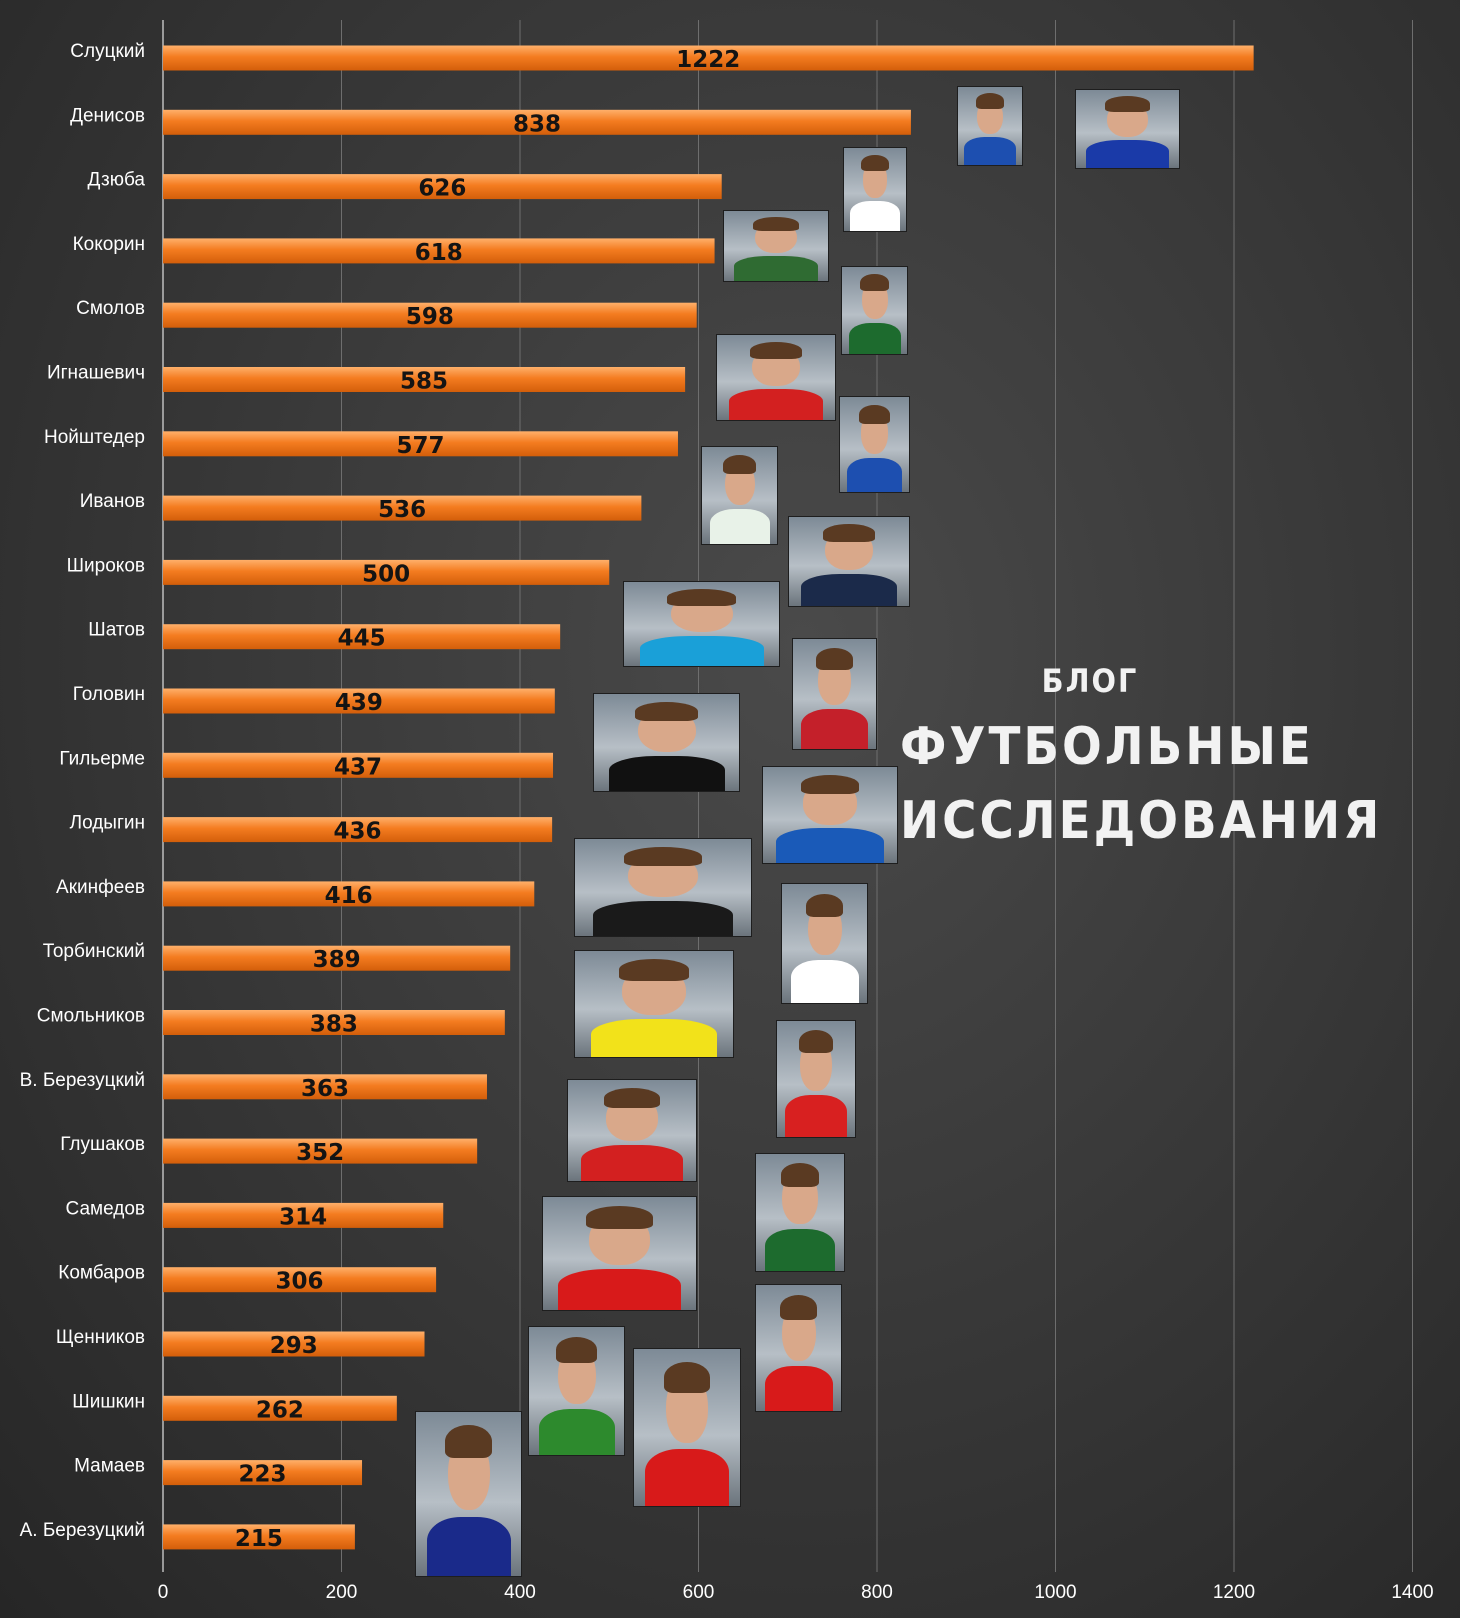 The image size is (1460, 1618). I want to click on value-label: 626, so click(442, 189).